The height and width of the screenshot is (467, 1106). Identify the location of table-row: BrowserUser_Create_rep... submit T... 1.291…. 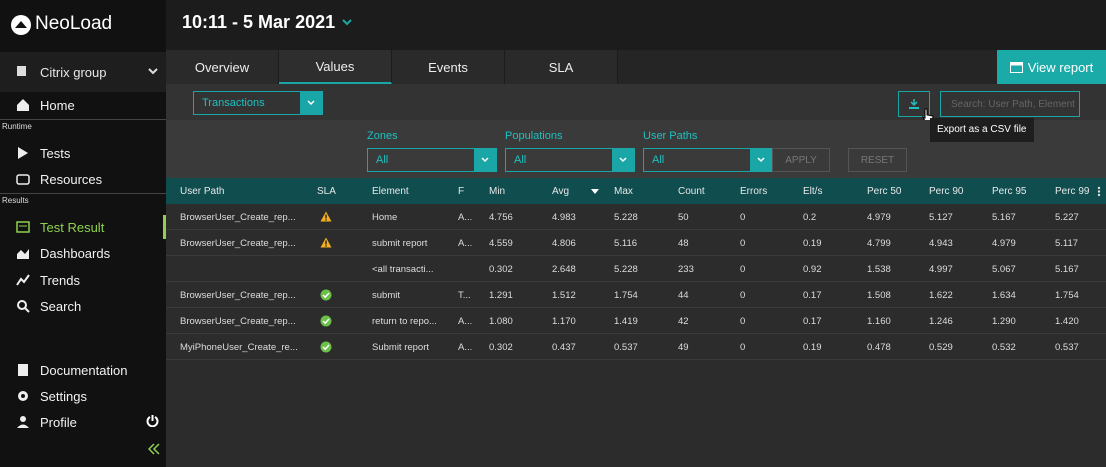
(636, 295).